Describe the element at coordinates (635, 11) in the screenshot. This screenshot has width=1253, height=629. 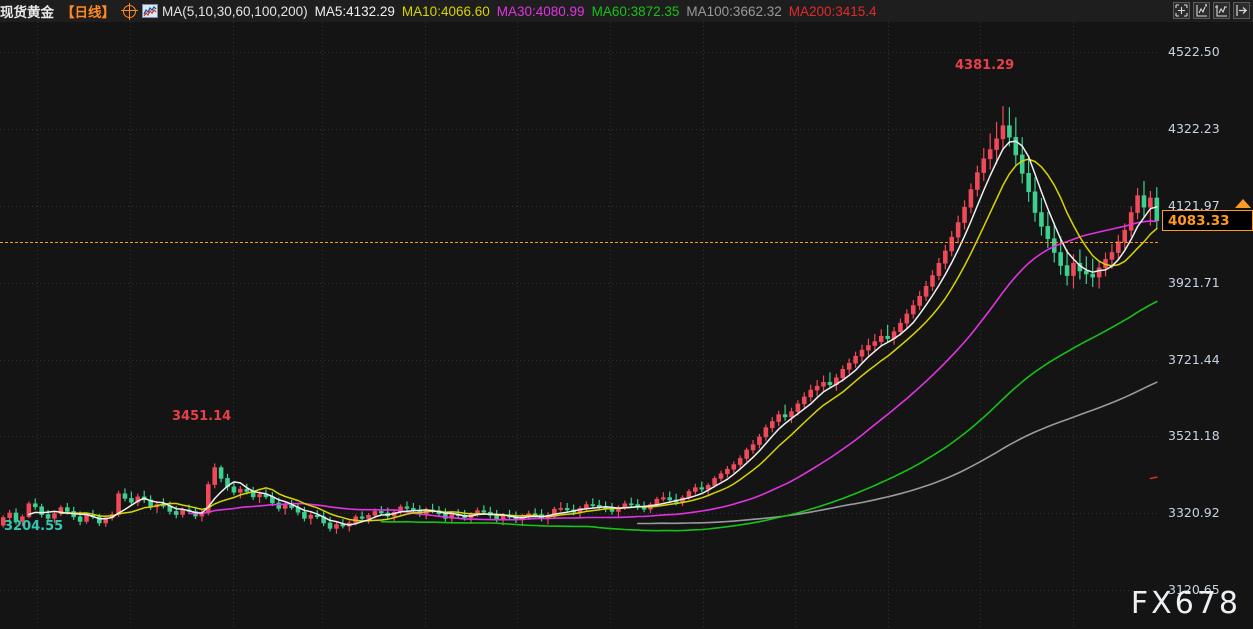
I see `ma60-value: MA60:3872.35` at that location.